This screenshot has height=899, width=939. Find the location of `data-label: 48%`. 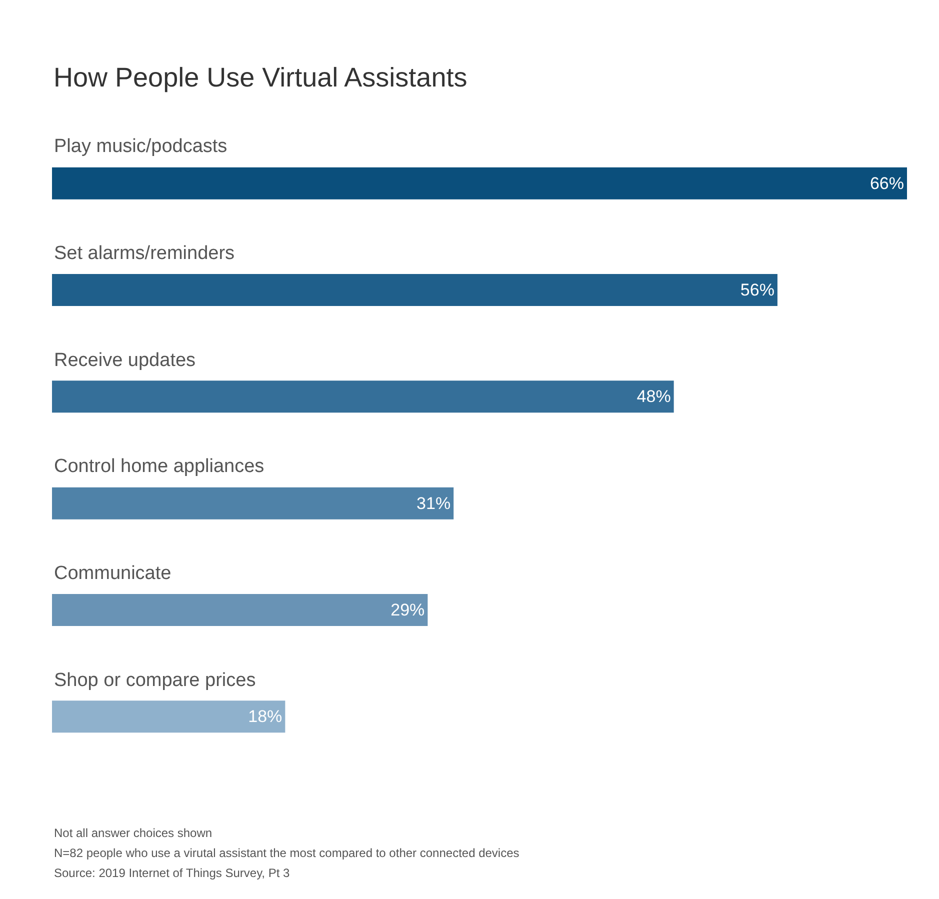

data-label: 48% is located at coordinates (653, 396).